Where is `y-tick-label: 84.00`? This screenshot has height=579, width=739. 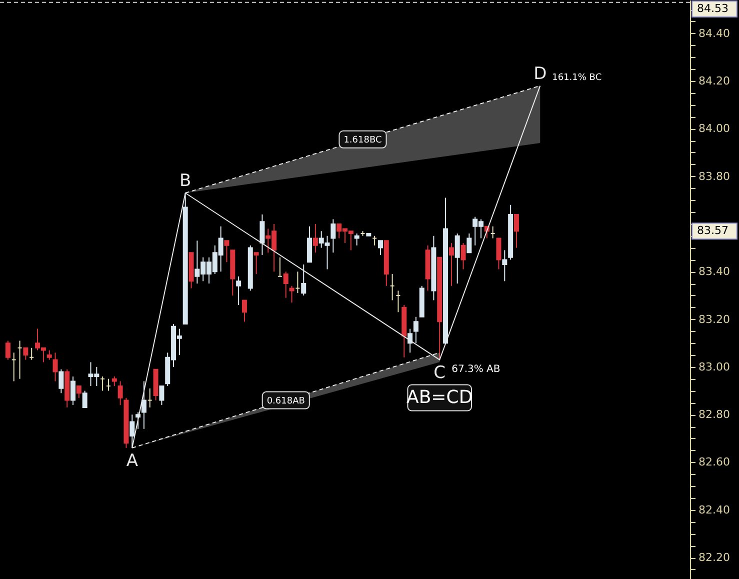 y-tick-label: 84.00 is located at coordinates (714, 129).